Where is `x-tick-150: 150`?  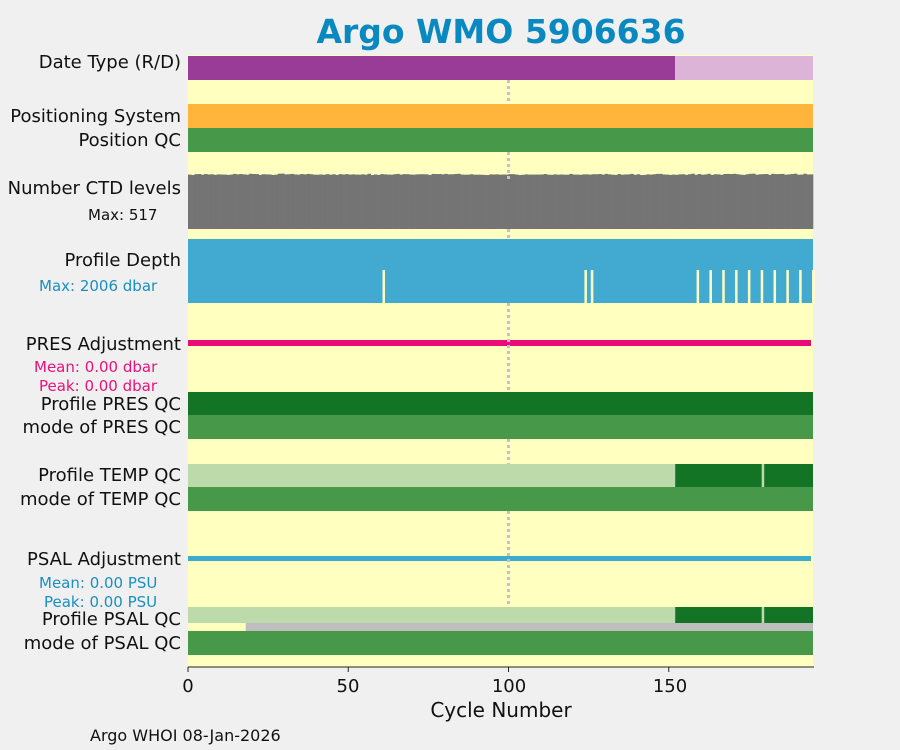
x-tick-150: 150 is located at coordinates (670, 686).